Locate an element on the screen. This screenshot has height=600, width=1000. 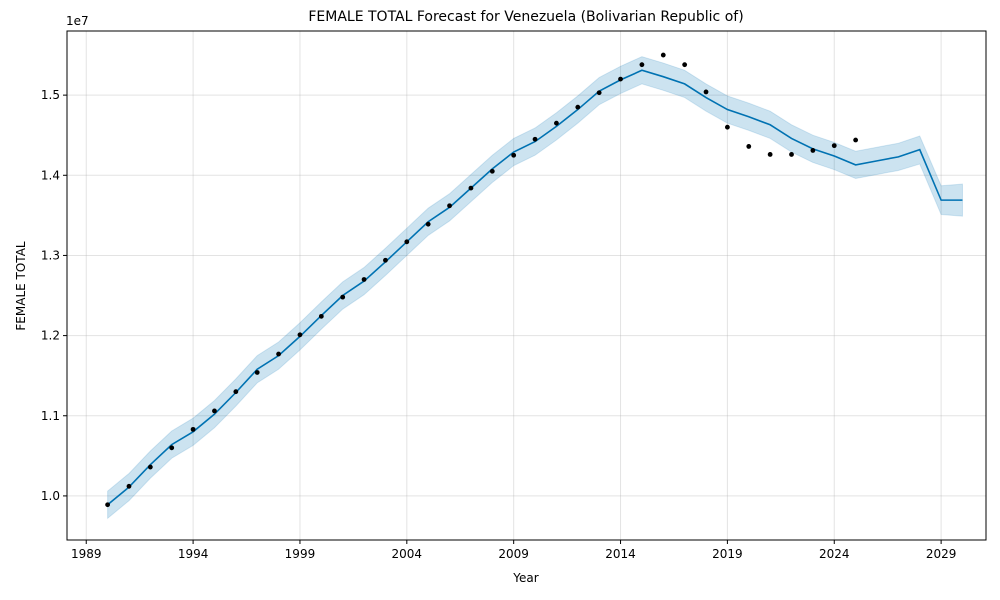
y-tick-label: 1.5 is located at coordinates (50, 95).